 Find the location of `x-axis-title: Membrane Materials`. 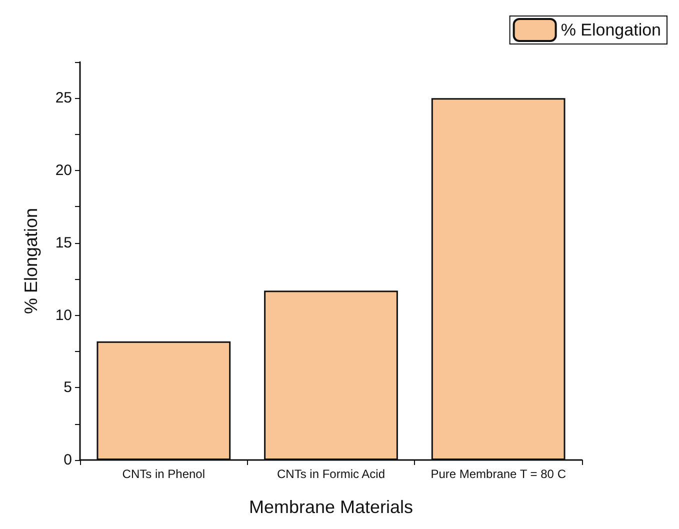

x-axis-title: Membrane Materials is located at coordinates (331, 507).